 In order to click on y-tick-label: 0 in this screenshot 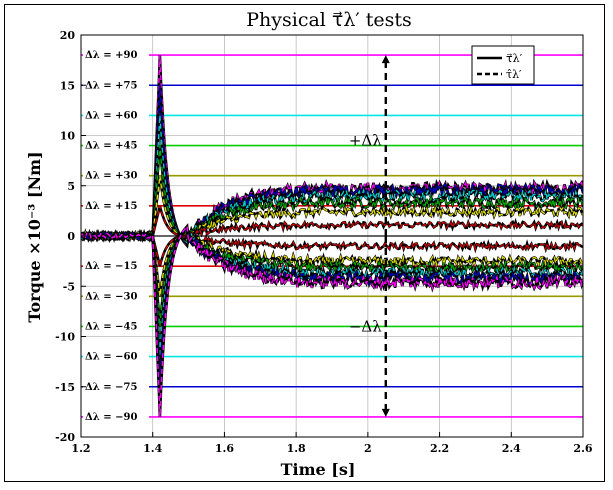, I will do `click(71, 236)`.